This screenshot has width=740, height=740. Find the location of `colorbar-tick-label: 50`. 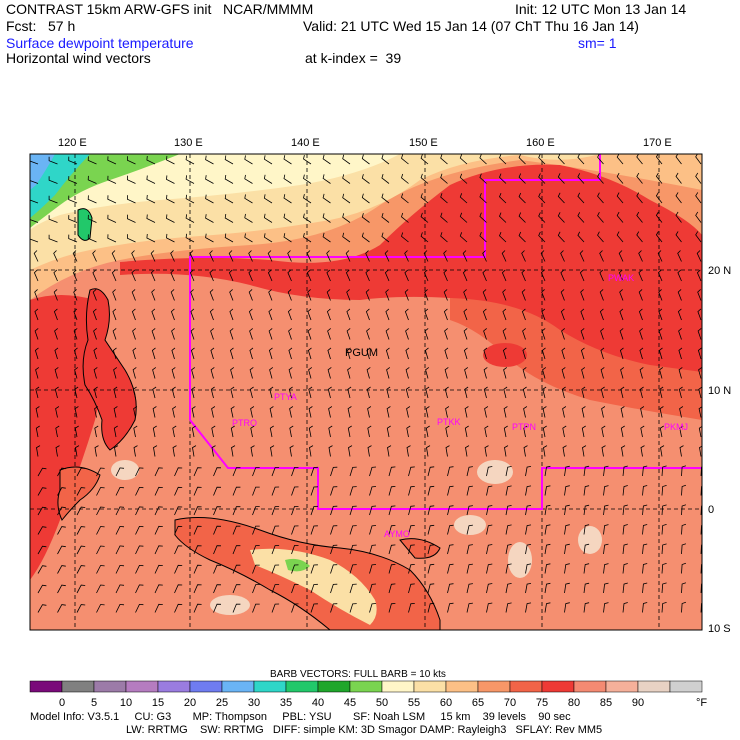

colorbar-tick-label: 50 is located at coordinates (382, 703).